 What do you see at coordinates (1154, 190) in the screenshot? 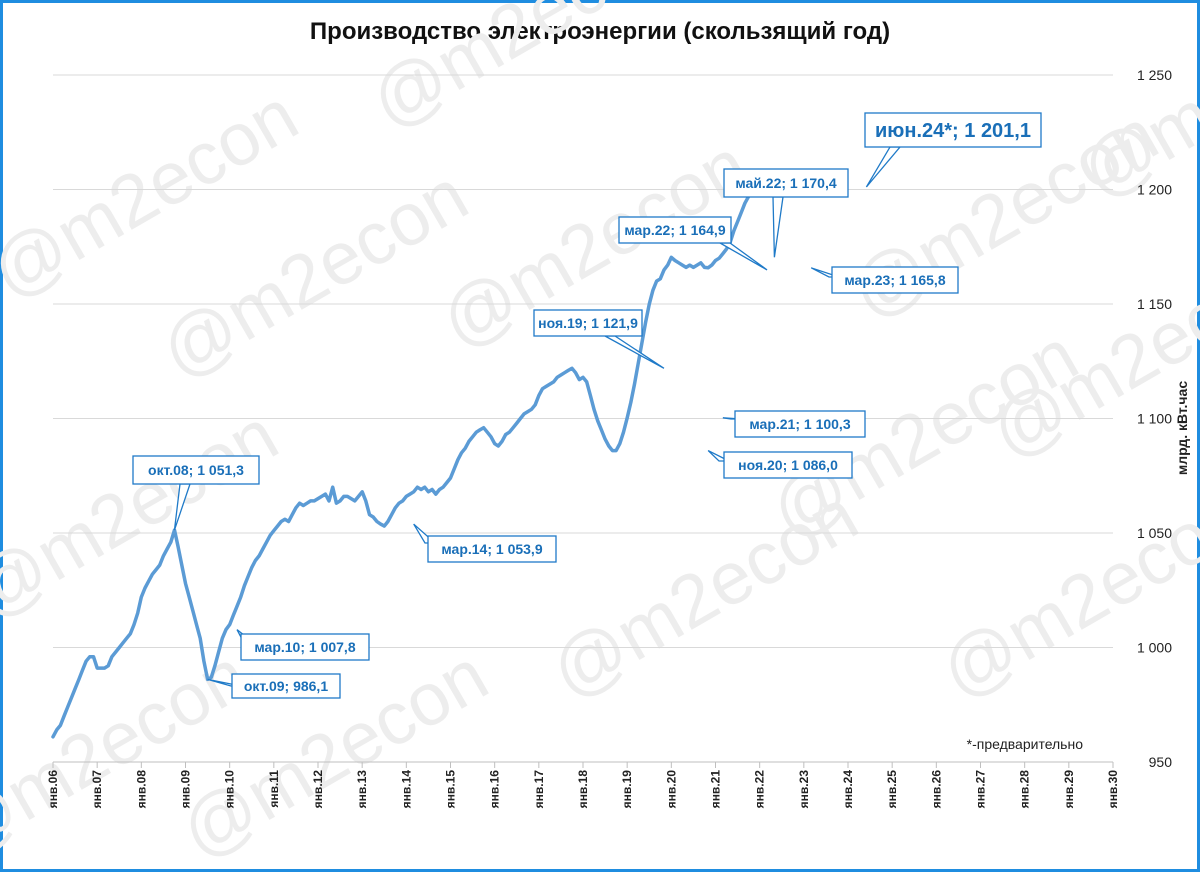
I see `y-tick-label: 1 200` at bounding box center [1154, 190].